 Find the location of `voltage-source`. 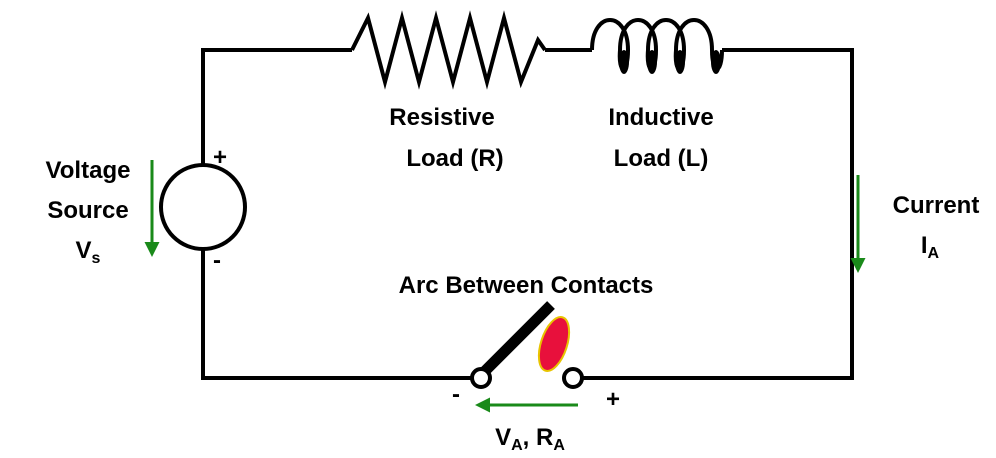

voltage-source is located at coordinates (203, 207).